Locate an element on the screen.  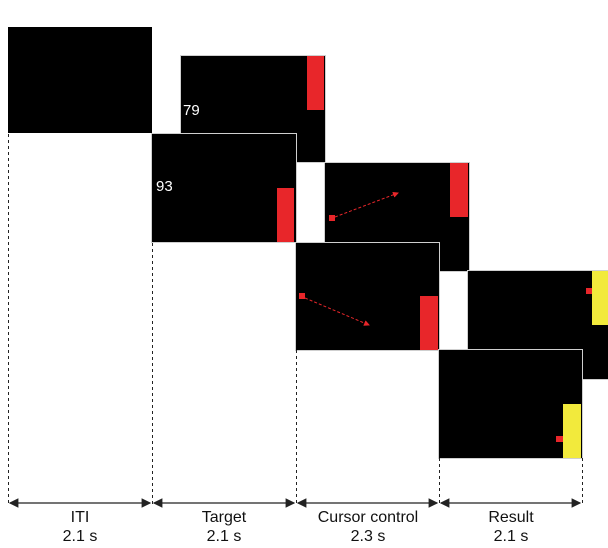
iti-screen is located at coordinates (80, 80).